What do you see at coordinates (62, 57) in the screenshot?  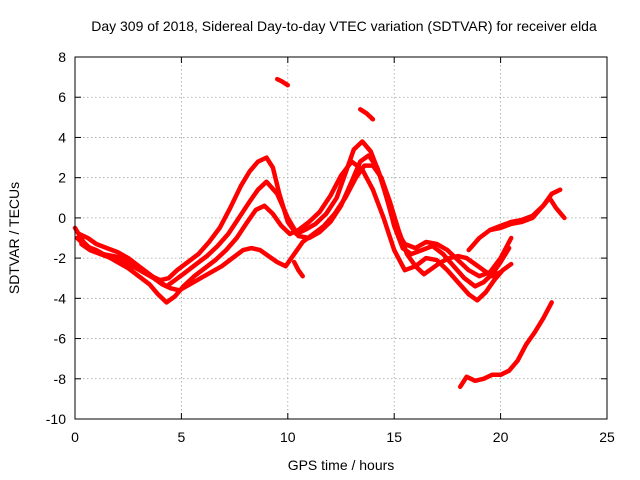 I see `y-tick-label: 8` at bounding box center [62, 57].